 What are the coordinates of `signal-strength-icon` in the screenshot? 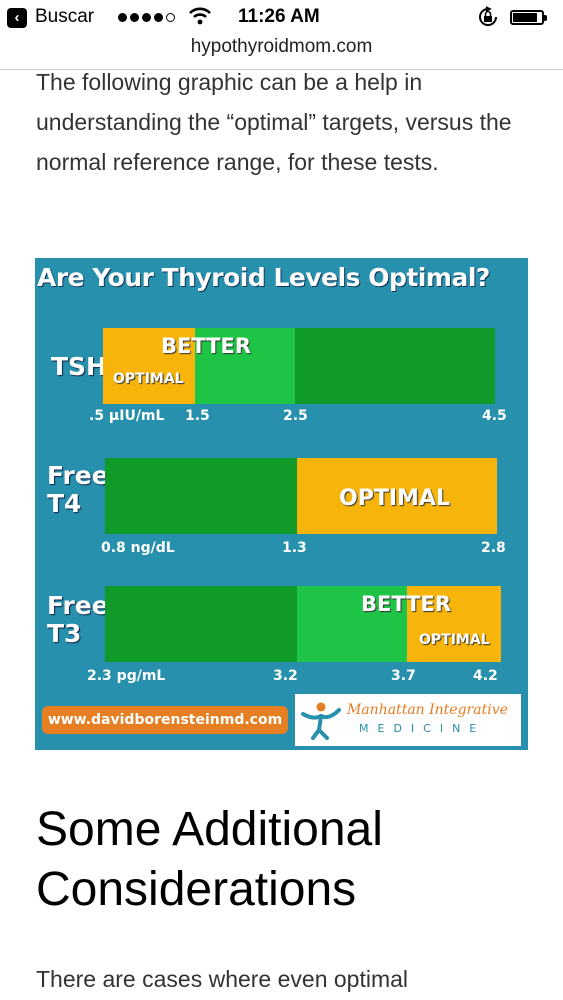 It's located at (146, 17).